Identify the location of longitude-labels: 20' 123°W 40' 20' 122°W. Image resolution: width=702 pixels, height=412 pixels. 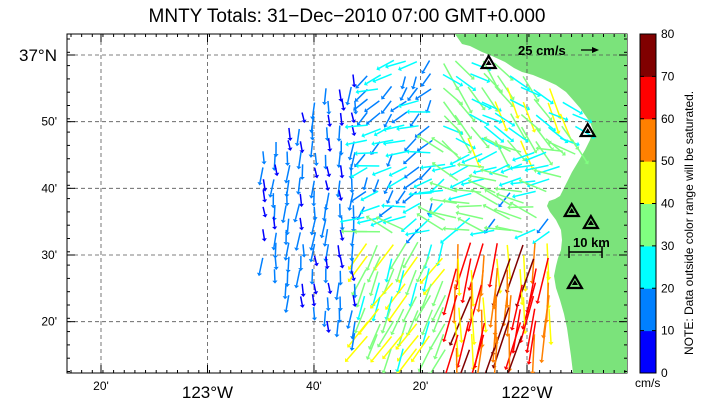
(322, 390).